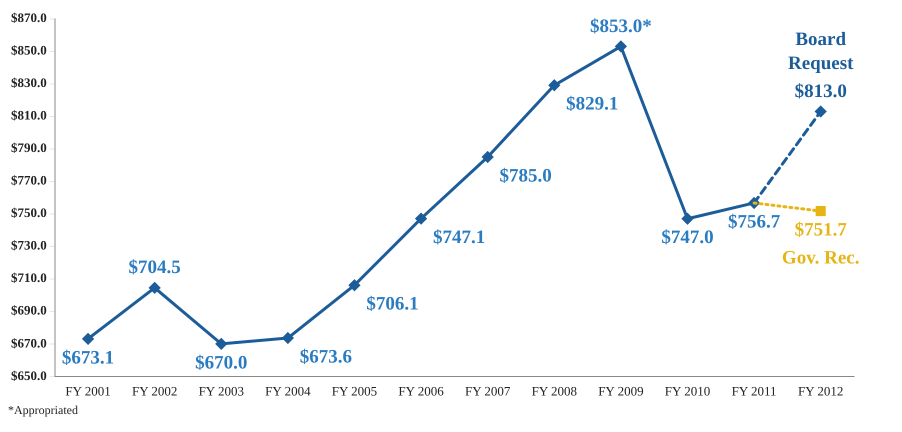 The width and height of the screenshot is (902, 432). Describe the element at coordinates (821, 391) in the screenshot. I see `x-tick-label: FY 2012` at that location.